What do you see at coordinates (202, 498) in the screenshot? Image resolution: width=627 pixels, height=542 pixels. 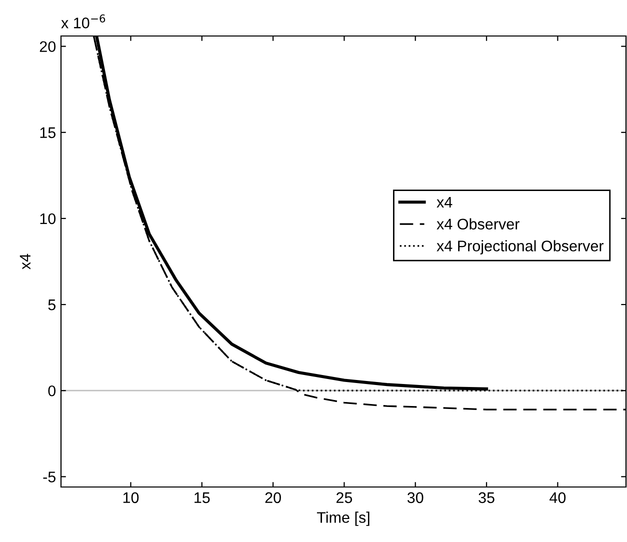 I see `x-tick-label: 15` at bounding box center [202, 498].